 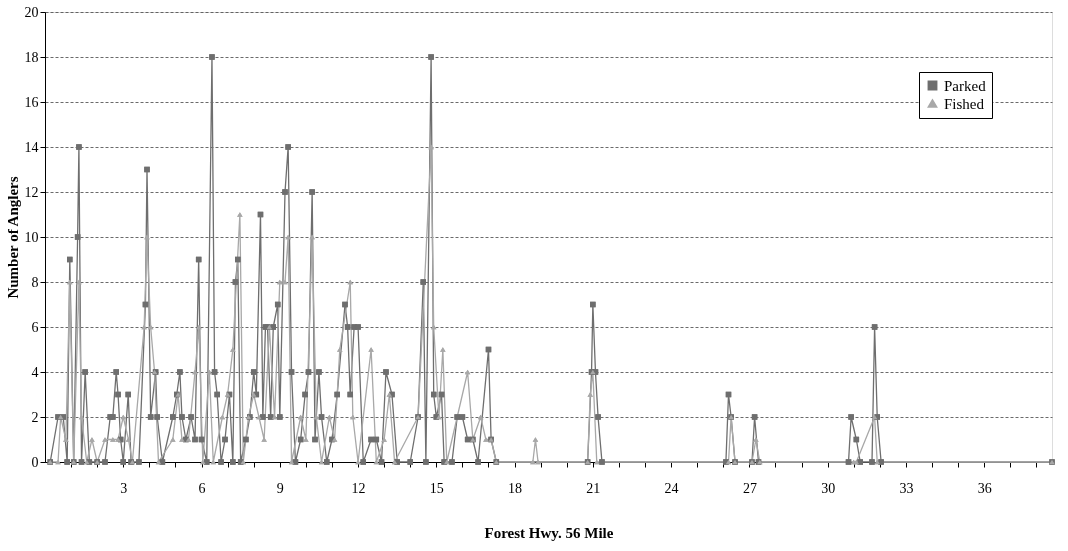 What do you see at coordinates (436, 488) in the screenshot?
I see `x-tick-label: 15` at bounding box center [436, 488].